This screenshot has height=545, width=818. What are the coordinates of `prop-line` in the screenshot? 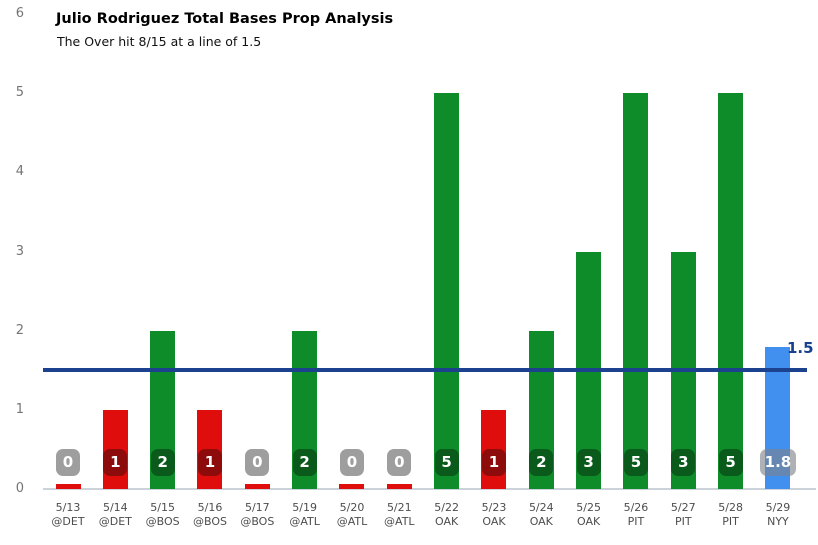 It's located at (425, 370).